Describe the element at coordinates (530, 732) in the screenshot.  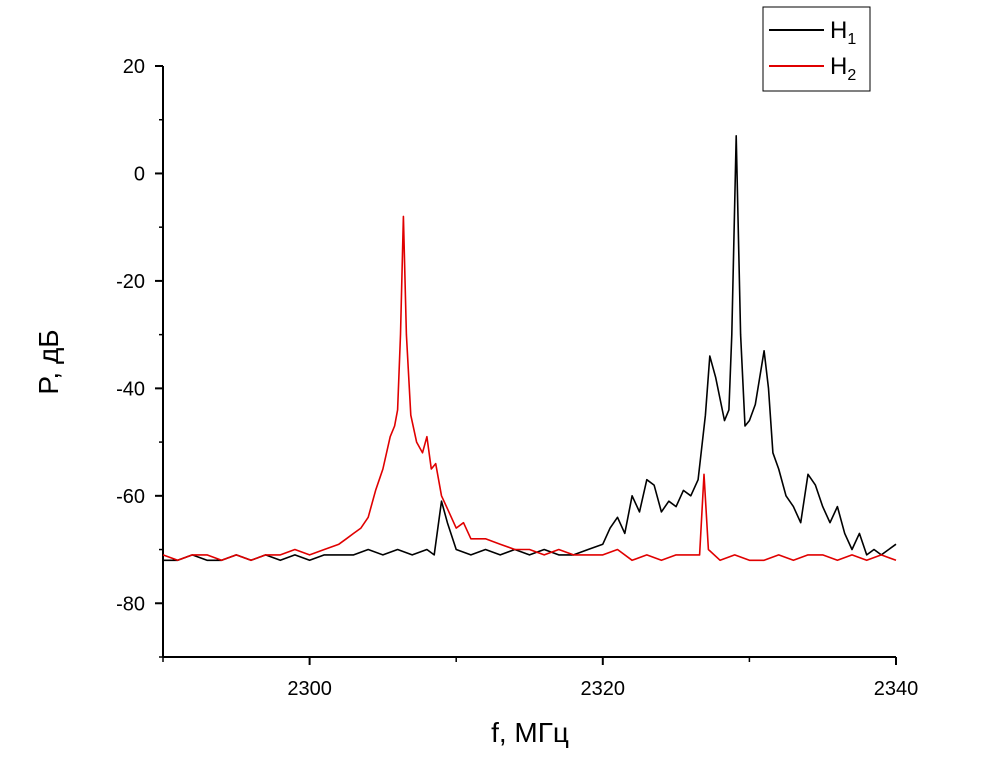
I see `x-axis-title: f, МГц` at that location.